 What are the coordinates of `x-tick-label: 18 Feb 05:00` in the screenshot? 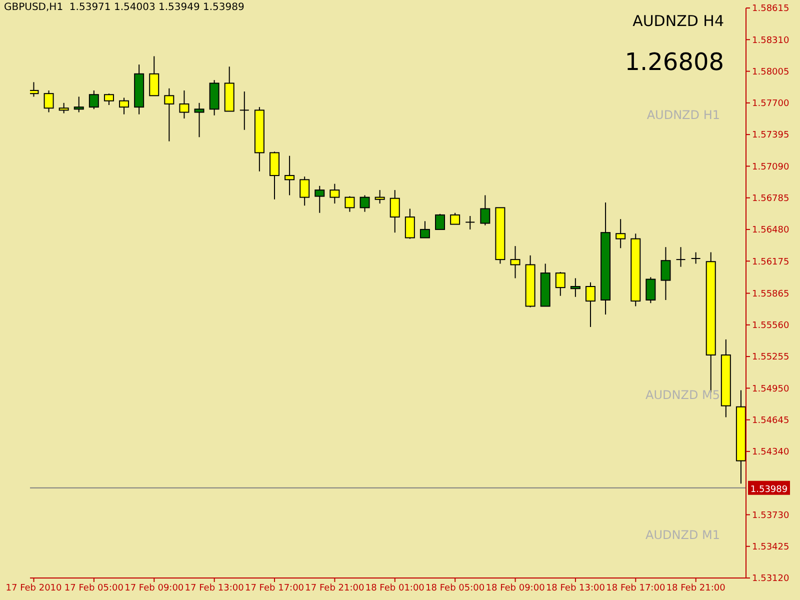 It's located at (455, 588).